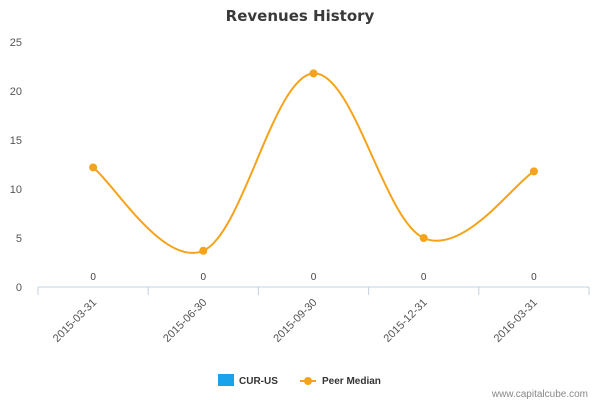 The image size is (600, 400). What do you see at coordinates (539, 394) in the screenshot?
I see `watermark-text: www.capitalcube.com` at bounding box center [539, 394].